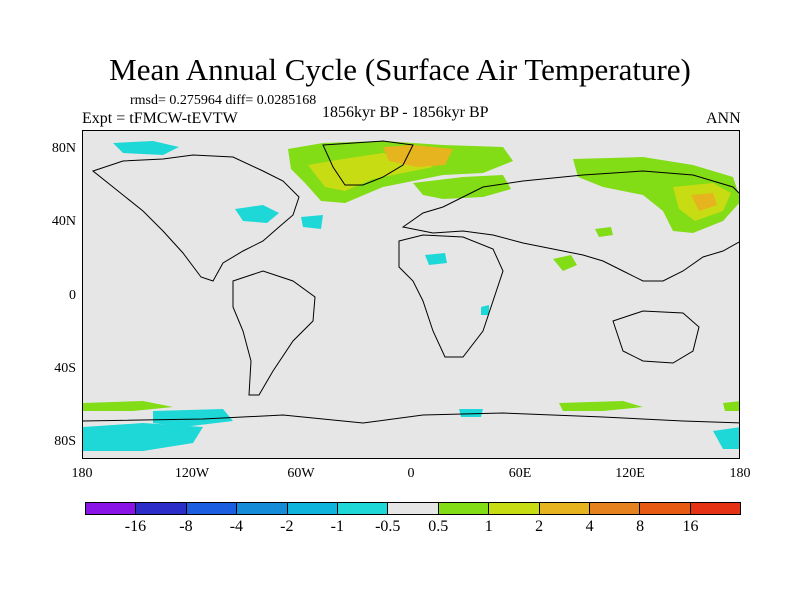 Image resolution: width=800 pixels, height=600 pixels. Describe the element at coordinates (565, 263) in the screenshot. I see `india-warm-area` at that location.